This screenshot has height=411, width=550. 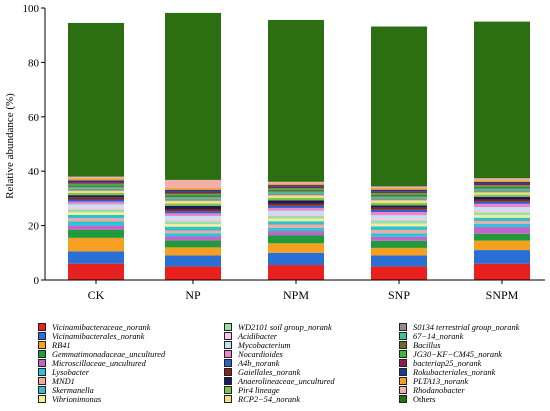 What do you see at coordinates (440, 363) in the screenshot?
I see `legend-item: bacteriap25_norank` at bounding box center [440, 363].